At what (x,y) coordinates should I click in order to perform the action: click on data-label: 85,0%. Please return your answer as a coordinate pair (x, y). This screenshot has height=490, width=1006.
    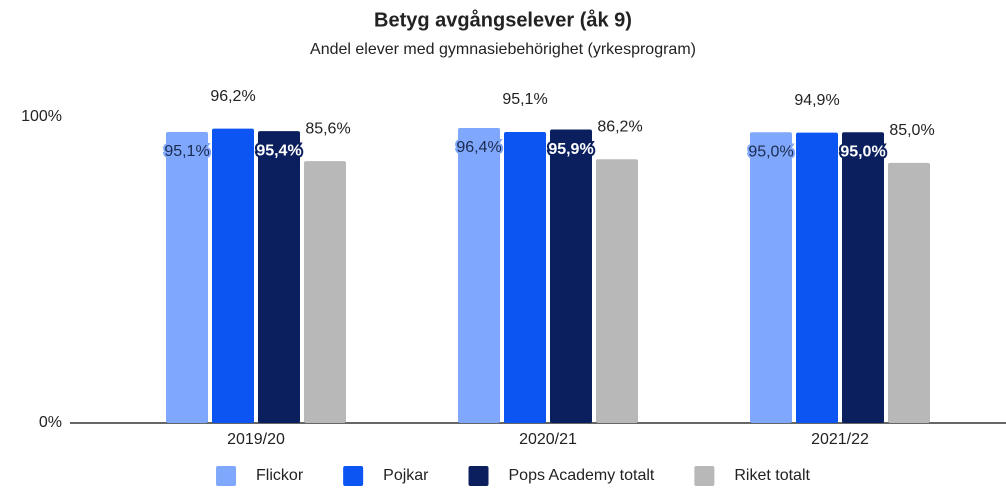
    Looking at the image, I should click on (911, 130).